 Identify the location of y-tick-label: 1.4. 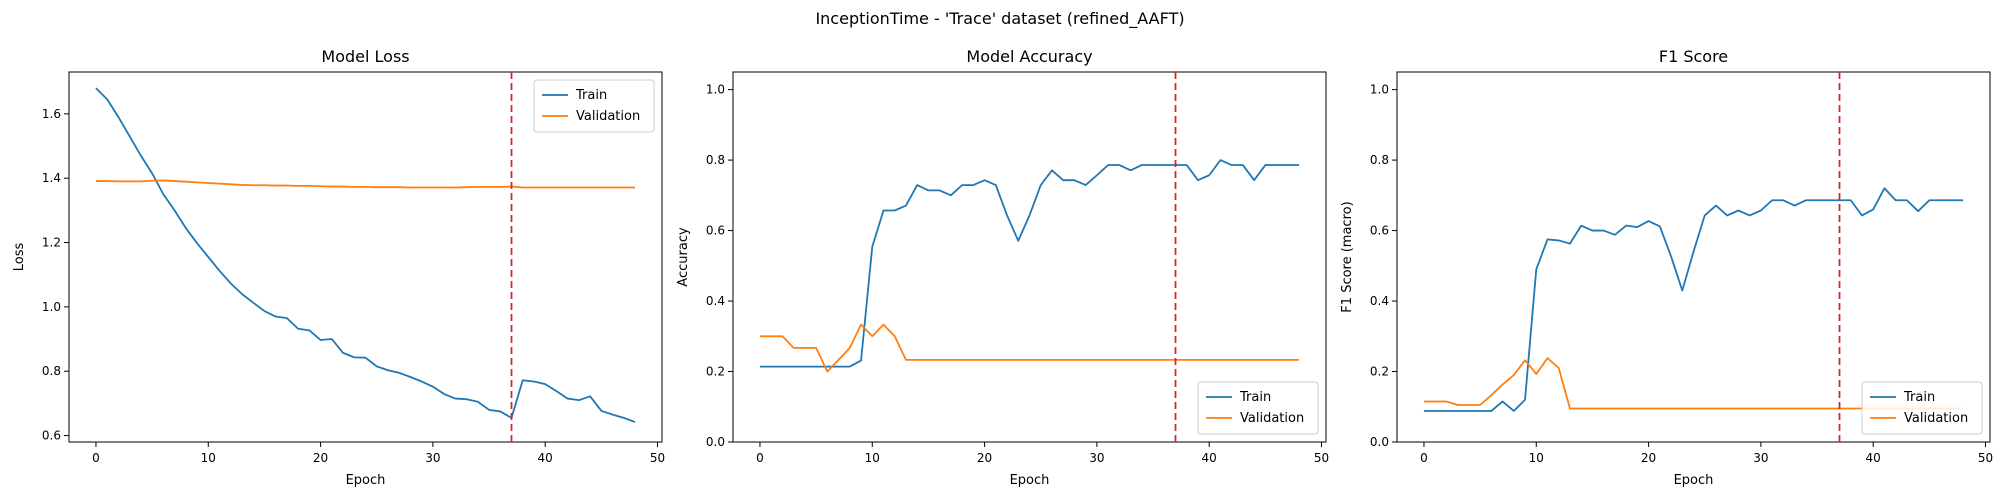
(51, 178).